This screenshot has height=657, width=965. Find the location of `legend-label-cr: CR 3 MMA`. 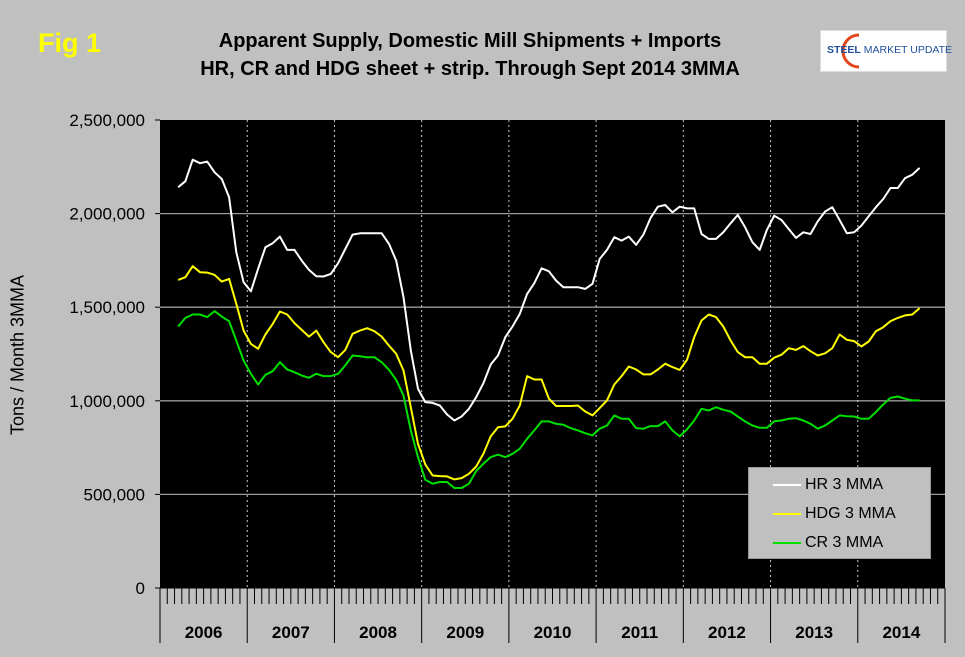

legend-label-cr: CR 3 MMA is located at coordinates (844, 542).